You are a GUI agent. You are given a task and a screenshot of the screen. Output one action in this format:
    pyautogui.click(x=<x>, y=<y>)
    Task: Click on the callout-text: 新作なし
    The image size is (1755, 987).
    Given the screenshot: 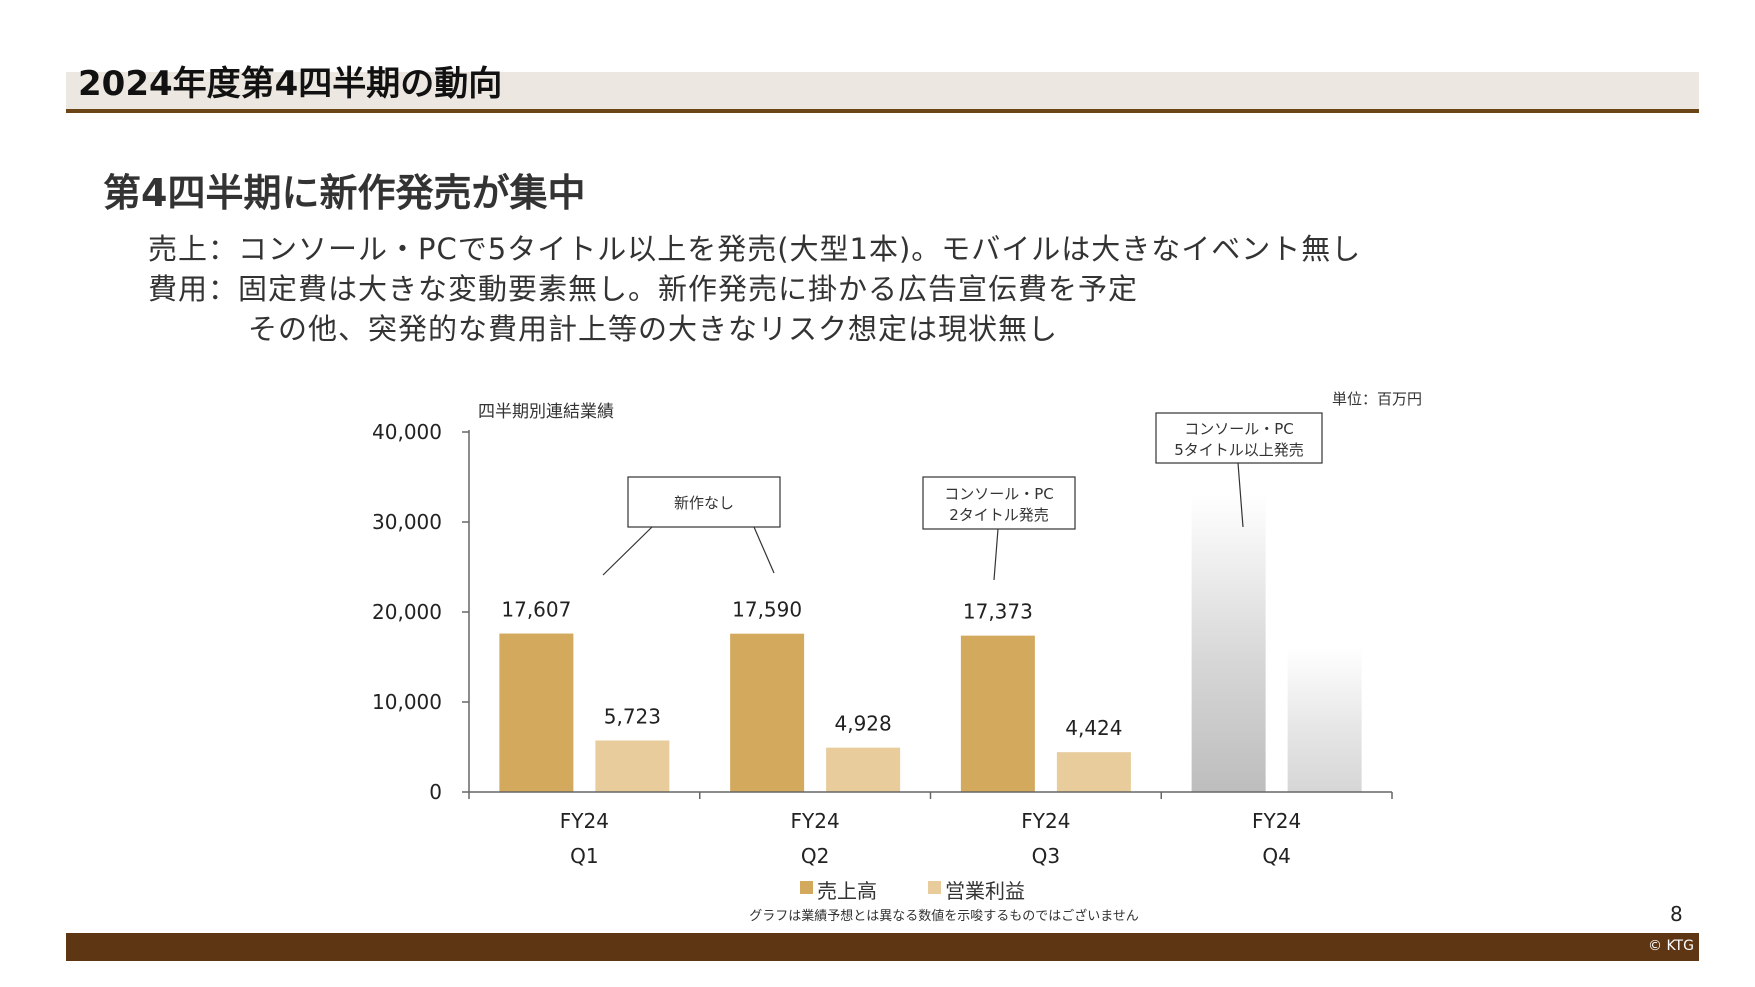 What is the action you would take?
    pyautogui.click(x=704, y=503)
    